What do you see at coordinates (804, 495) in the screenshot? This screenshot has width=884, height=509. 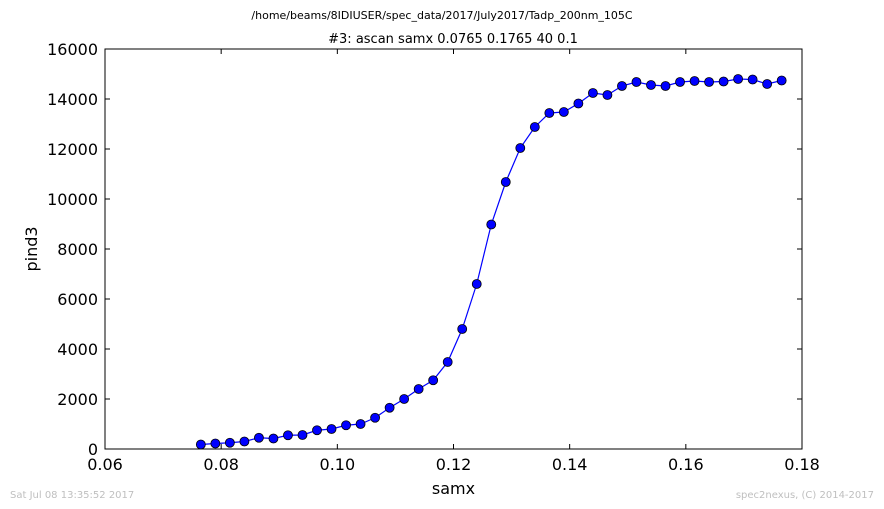 I see `footer-credit: spec2nexus, (C) 2014-2017` at bounding box center [804, 495].